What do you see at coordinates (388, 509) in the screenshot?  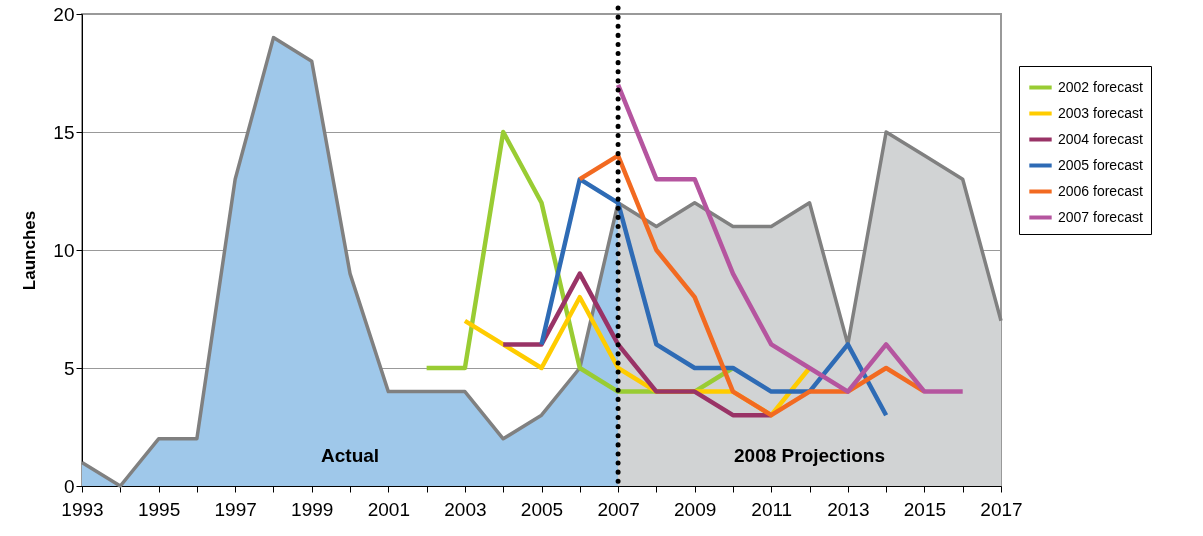 I see `x-tick-label: 2001` at bounding box center [388, 509].